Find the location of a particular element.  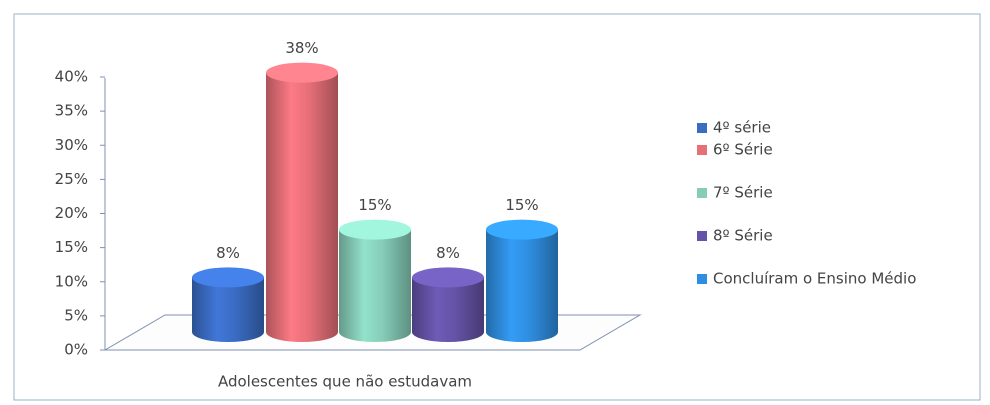

y-tick-label: 40% is located at coordinates (71, 77).